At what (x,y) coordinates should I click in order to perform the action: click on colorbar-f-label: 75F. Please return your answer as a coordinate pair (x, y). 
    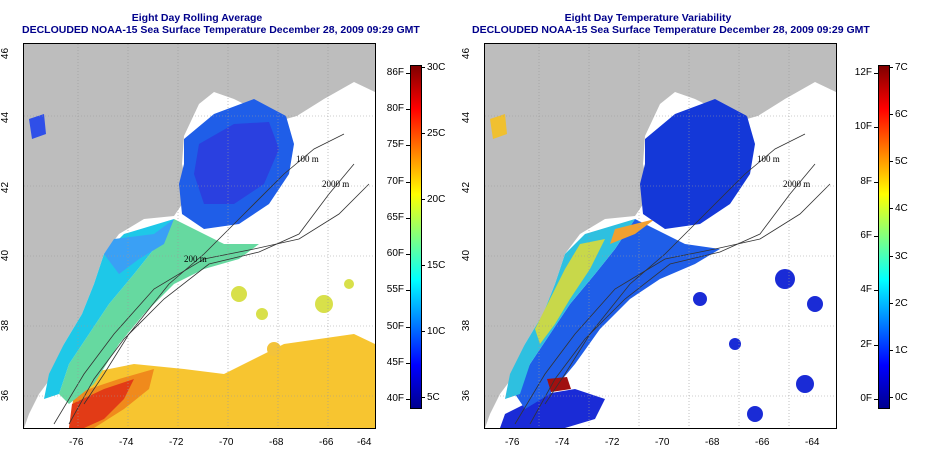
    Looking at the image, I should click on (395, 145).